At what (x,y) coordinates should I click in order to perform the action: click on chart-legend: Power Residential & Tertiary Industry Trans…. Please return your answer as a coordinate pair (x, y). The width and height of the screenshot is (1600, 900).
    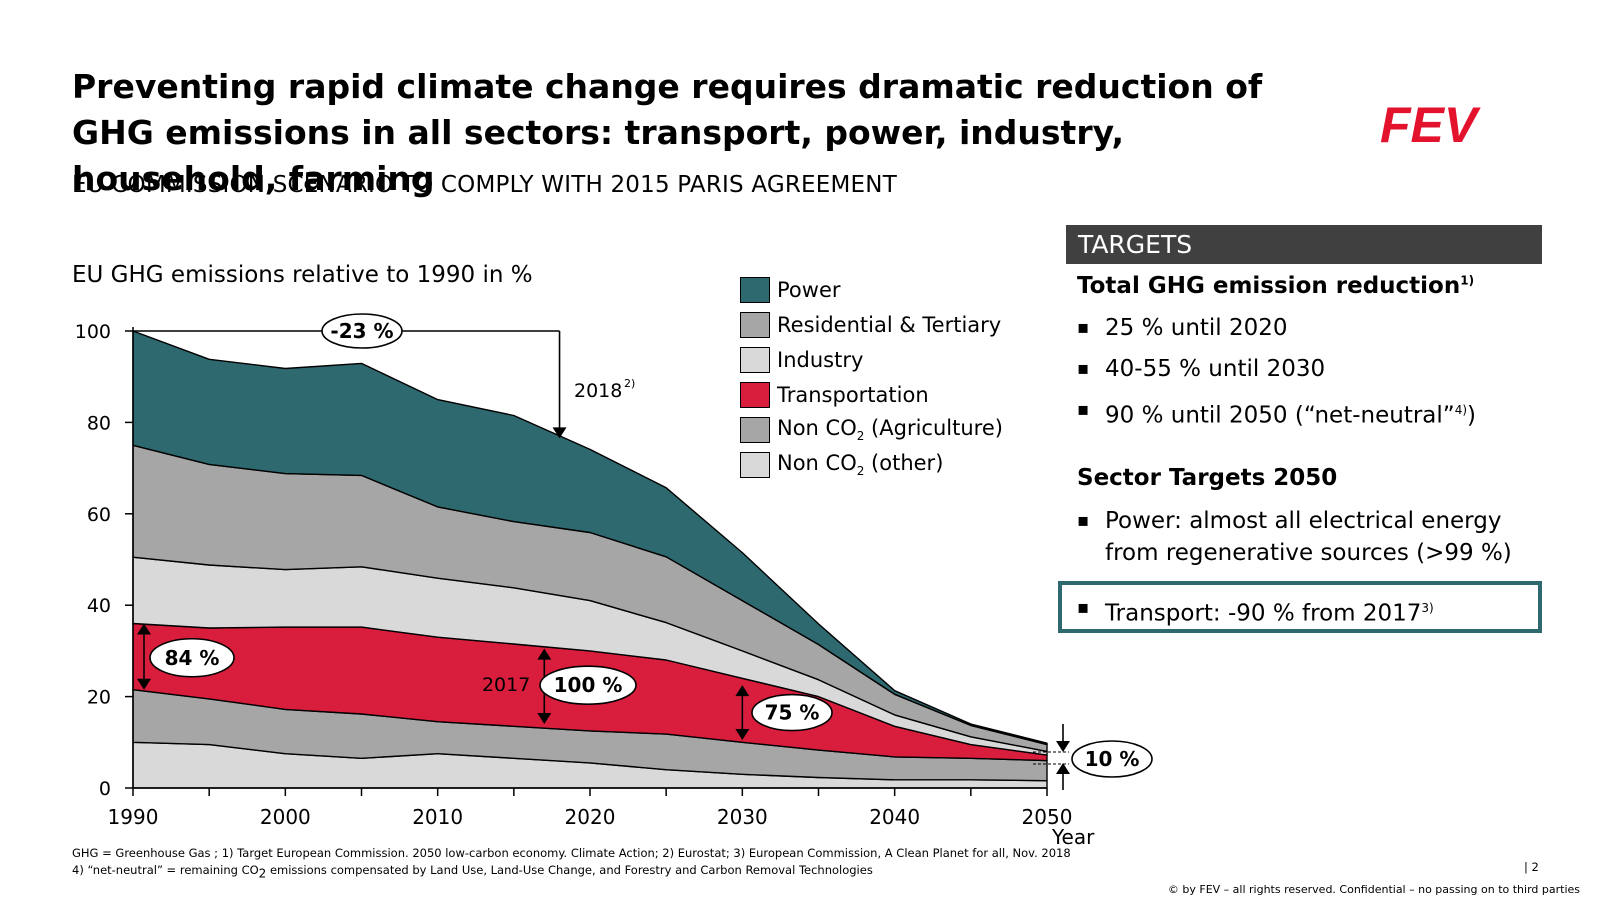
    Looking at the image, I should click on (871, 377).